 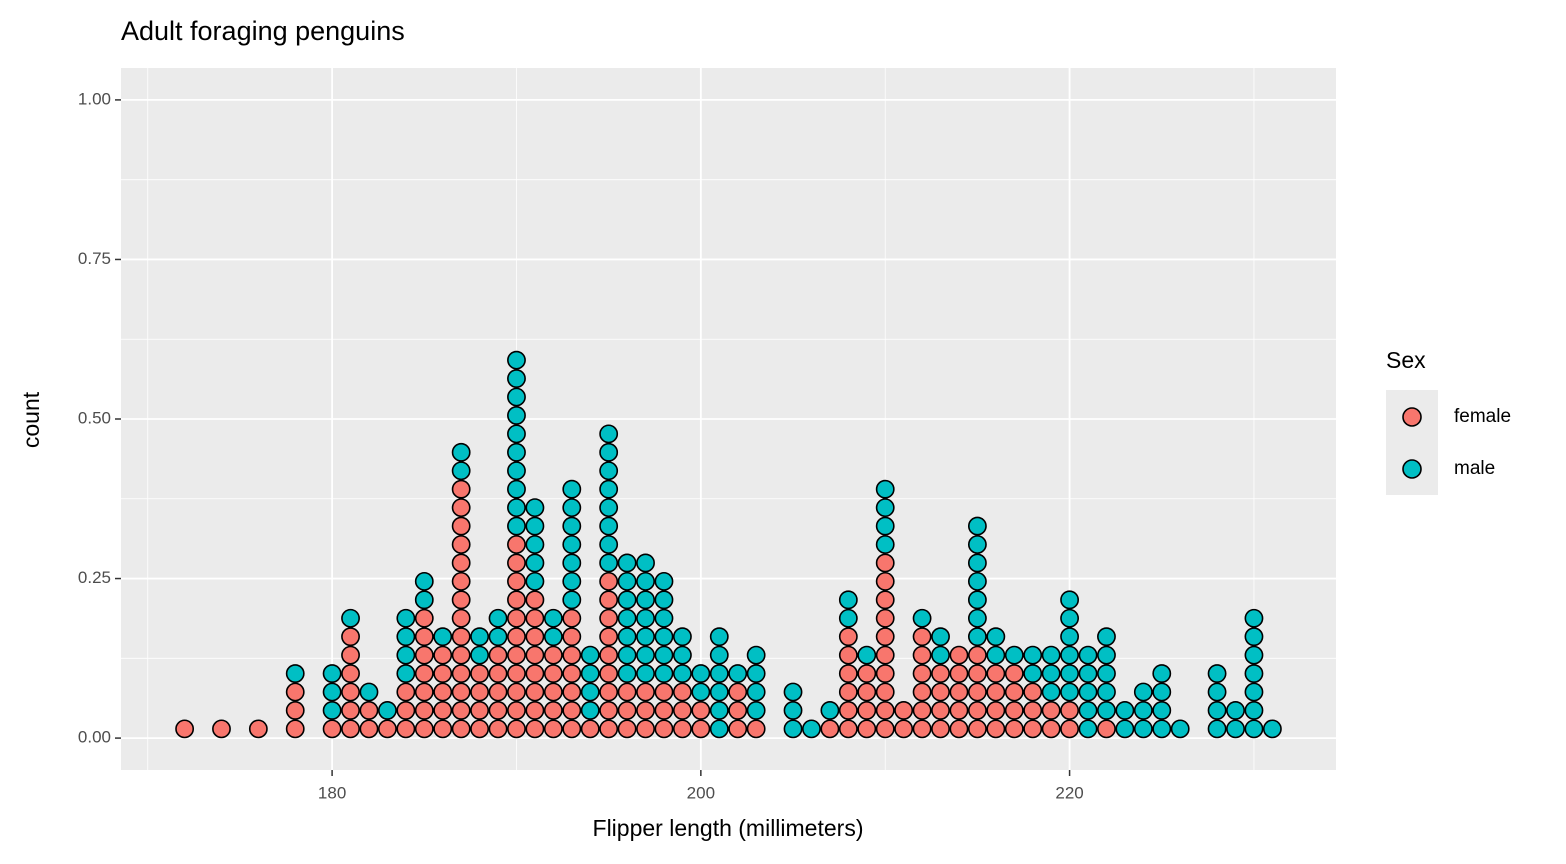 I want to click on x-tick-label: 220, so click(x=1069, y=792).